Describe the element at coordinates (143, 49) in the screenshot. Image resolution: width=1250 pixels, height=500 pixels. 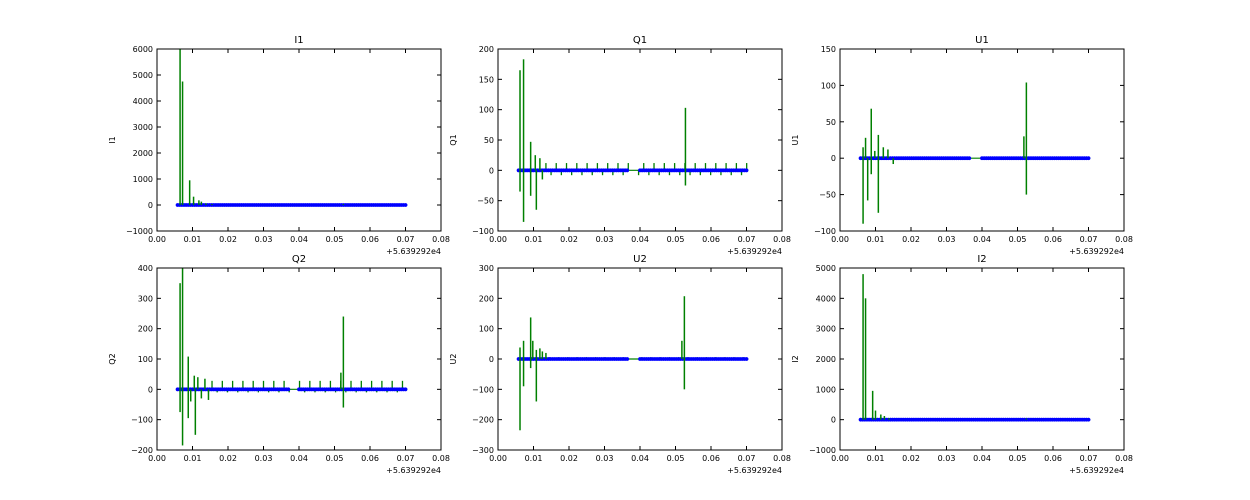
I see `y-tick-label: 6000` at that location.